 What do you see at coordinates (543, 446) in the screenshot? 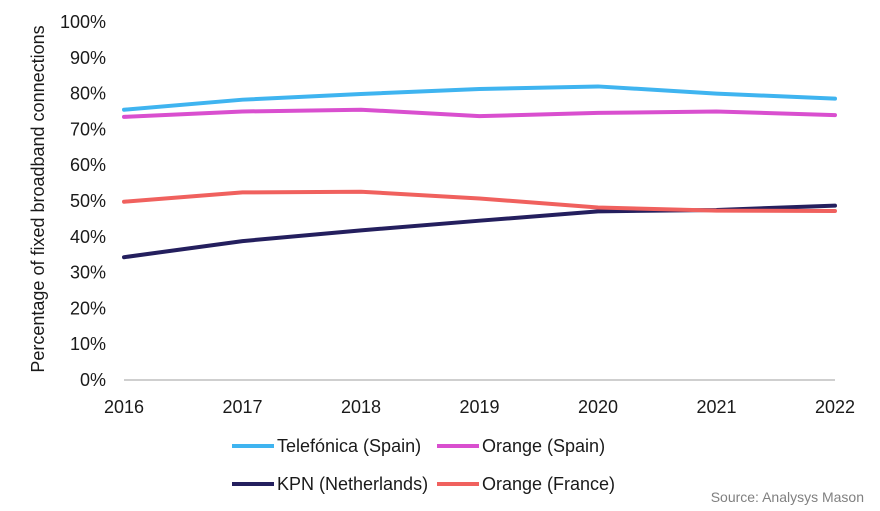
I see `legend-label: Orange (Spain)` at bounding box center [543, 446].